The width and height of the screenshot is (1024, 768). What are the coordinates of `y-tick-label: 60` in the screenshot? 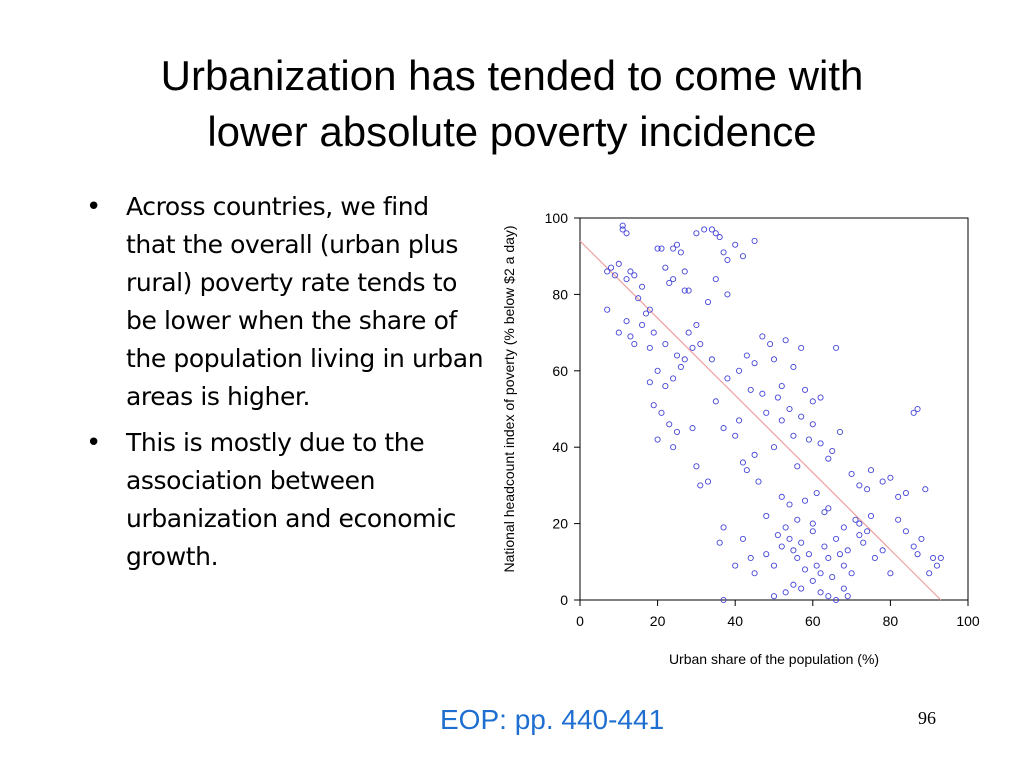 It's located at (560, 371).